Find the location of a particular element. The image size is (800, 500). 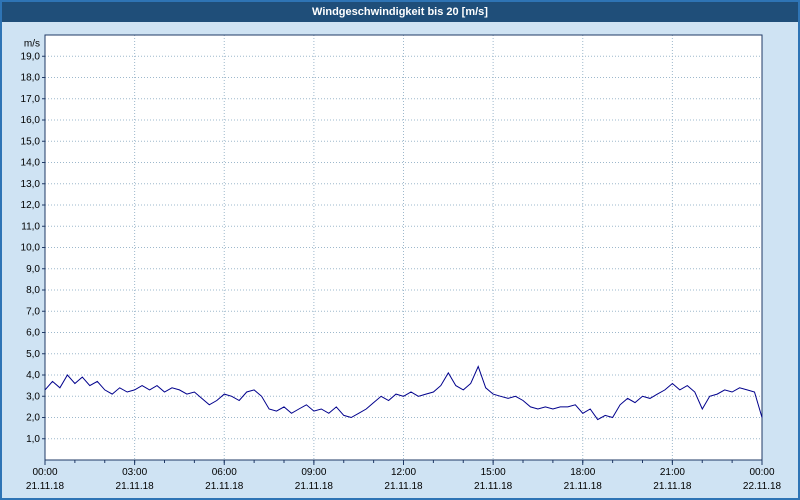

y-tick-label: 17,0 is located at coordinates (31, 99).